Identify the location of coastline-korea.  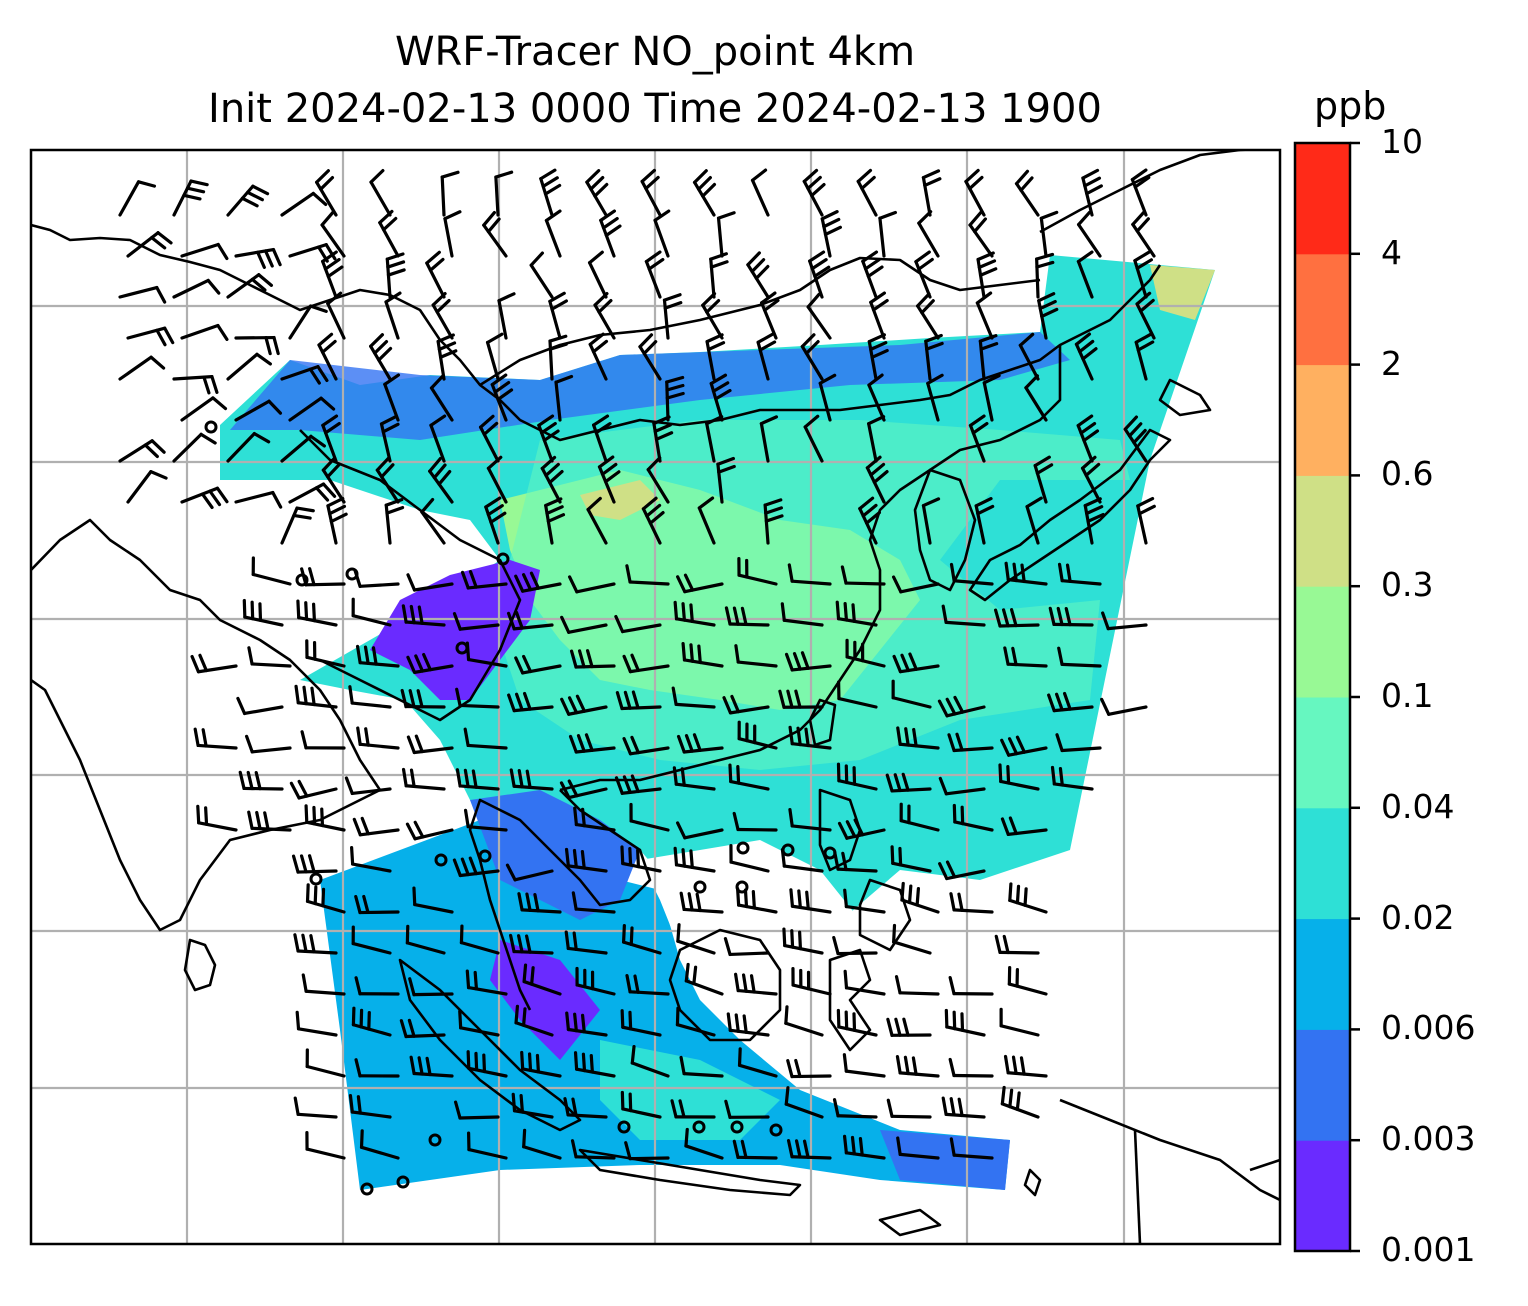
(945, 530).